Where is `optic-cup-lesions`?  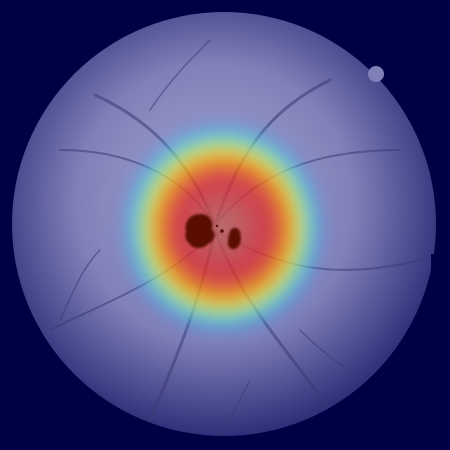
optic-cup-lesions is located at coordinates (213, 232).